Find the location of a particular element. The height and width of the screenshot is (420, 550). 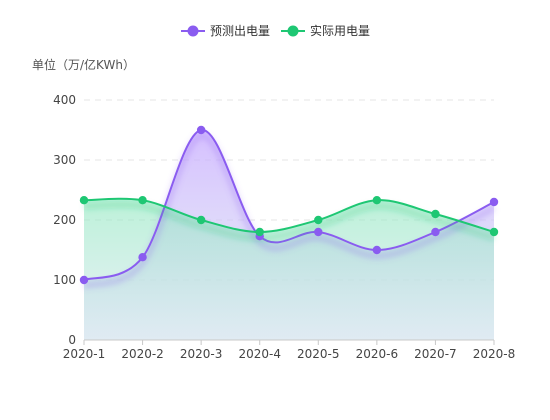

x-tick-label: 2020-3 is located at coordinates (201, 354).